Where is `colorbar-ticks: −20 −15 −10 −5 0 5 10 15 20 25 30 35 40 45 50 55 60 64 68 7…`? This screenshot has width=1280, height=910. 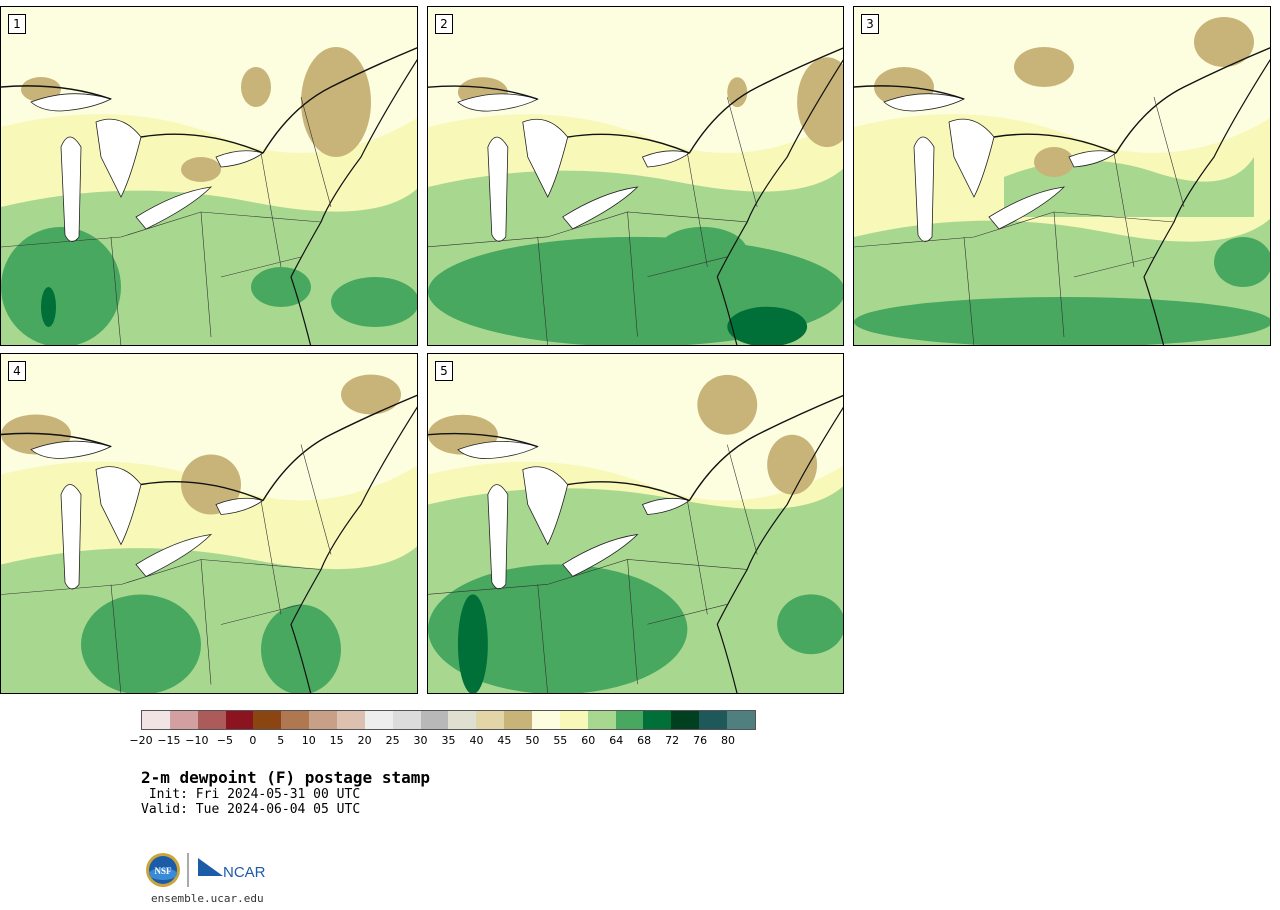 colorbar-ticks: −20 −15 −10 −5 0 5 10 15 20 25 30 35 40 45 50 55 60 64 68 7… is located at coordinates (442, 742).